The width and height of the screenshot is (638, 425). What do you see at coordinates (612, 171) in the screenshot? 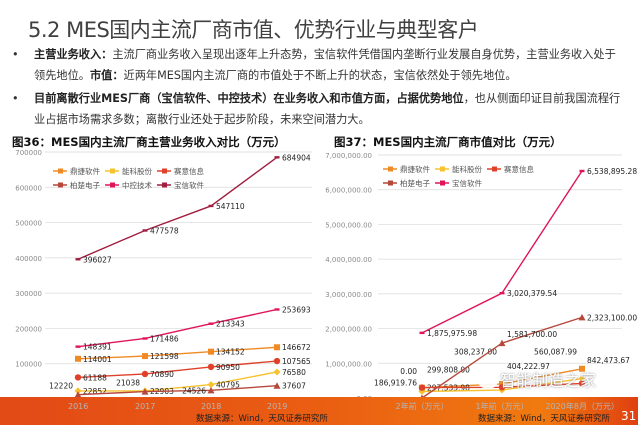
I see `data-label: 6,538,895.28` at bounding box center [612, 171].